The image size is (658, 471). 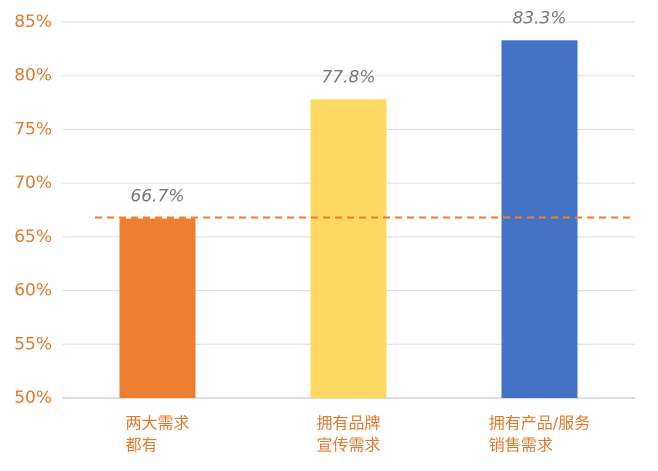 What do you see at coordinates (33, 237) in the screenshot?
I see `y-tick-label: 65%` at bounding box center [33, 237].